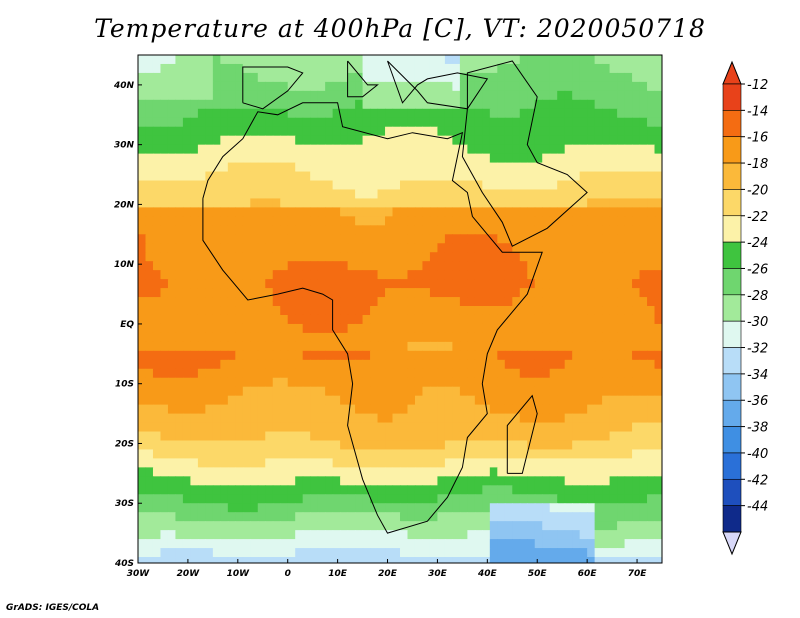 This screenshot has height=618, width=800. Describe the element at coordinates (273, 88) in the screenshot. I see `coastline` at that location.